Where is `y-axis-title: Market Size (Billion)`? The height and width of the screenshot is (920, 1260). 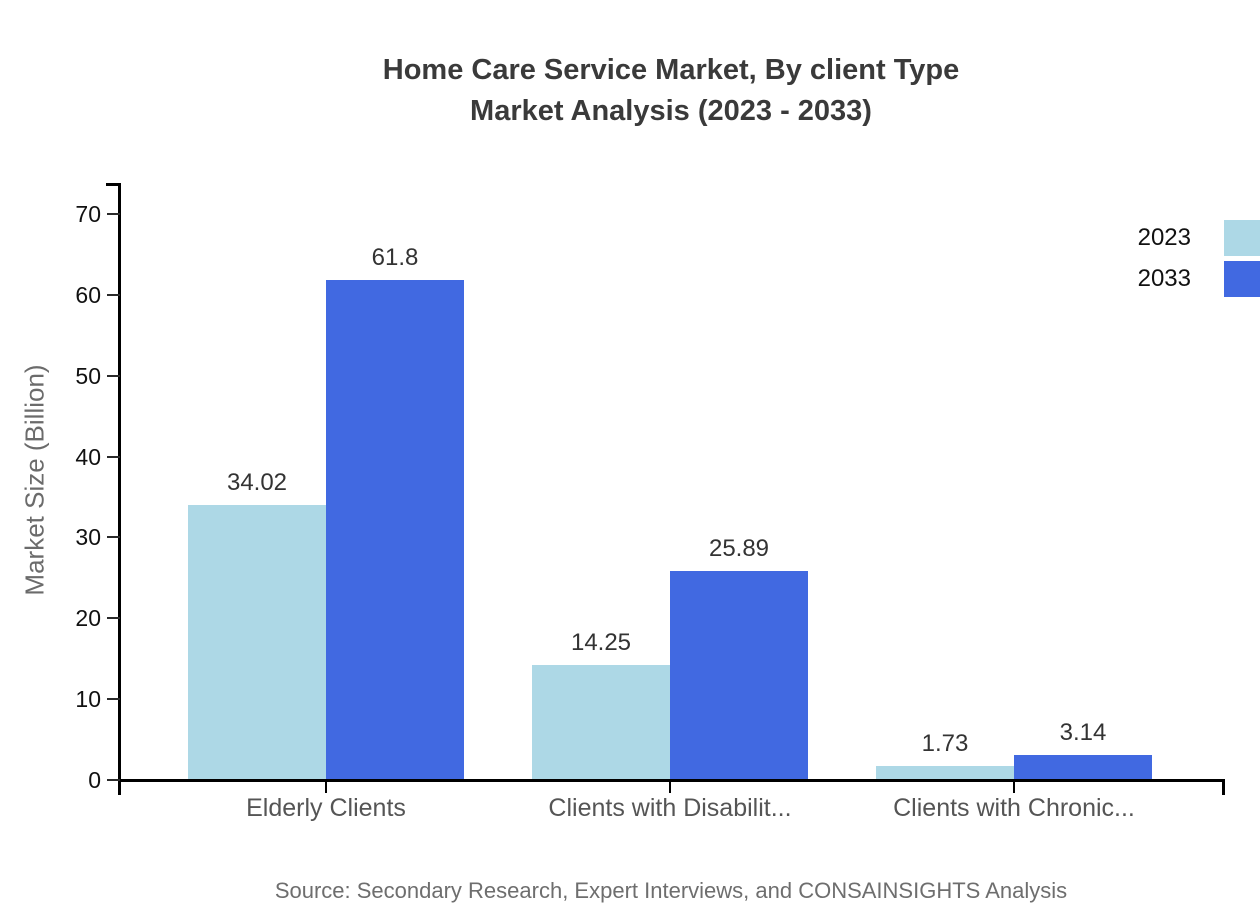 y-axis-title: Market Size (Billion) is located at coordinates (34, 480).